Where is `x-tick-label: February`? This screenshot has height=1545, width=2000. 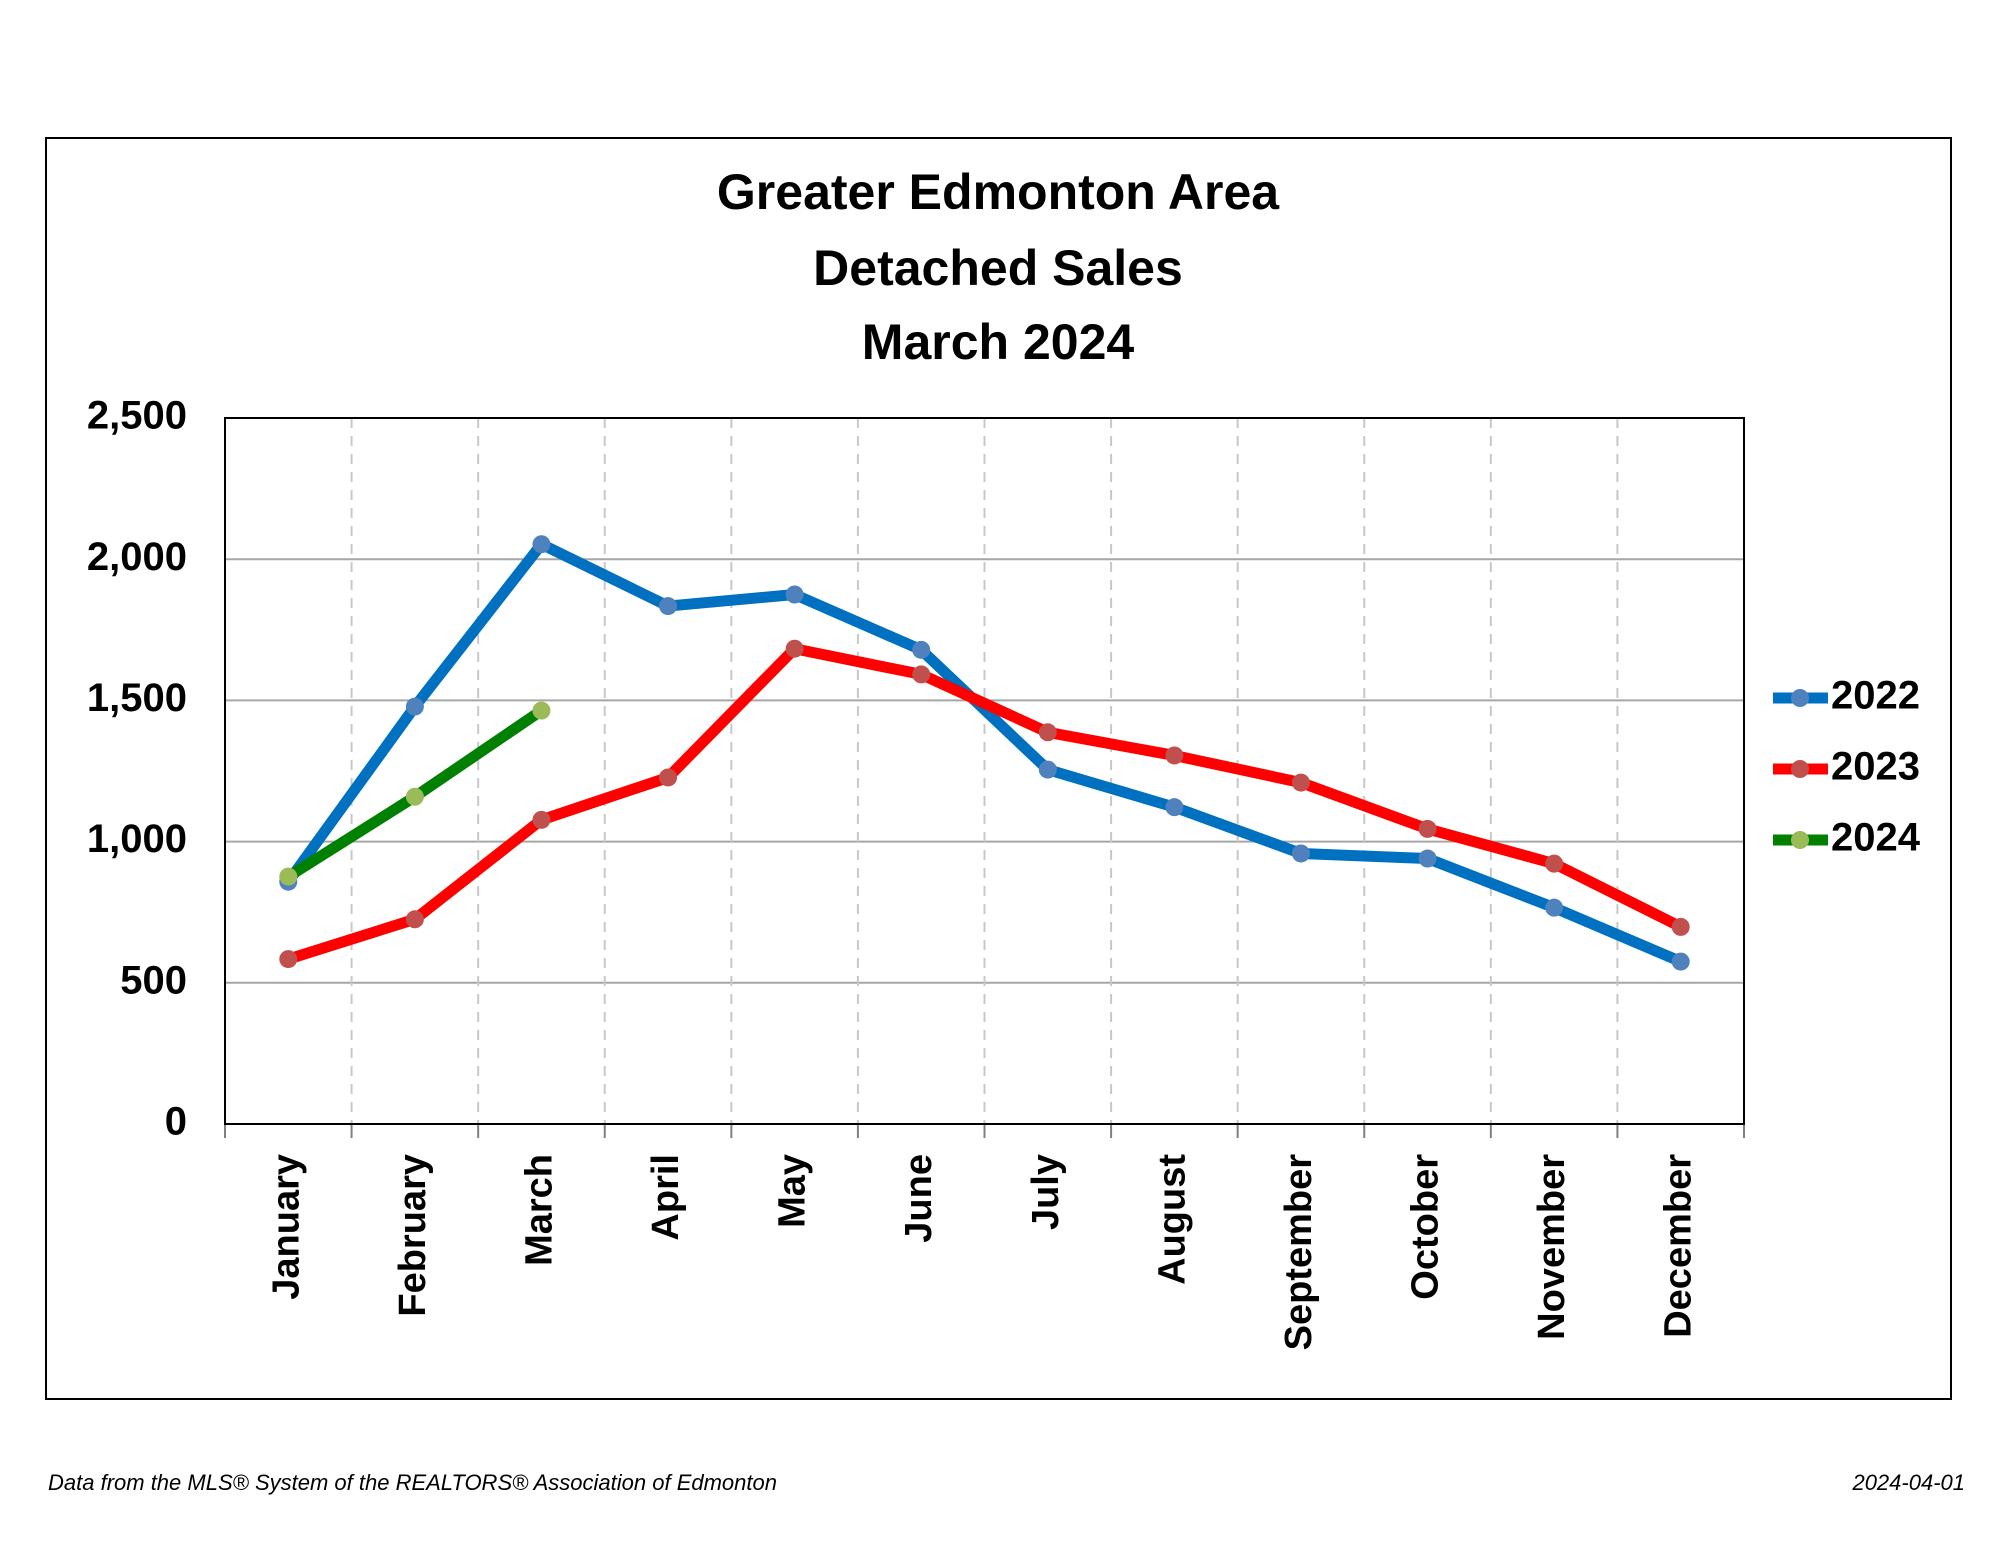 x-tick-label: February is located at coordinates (413, 1235).